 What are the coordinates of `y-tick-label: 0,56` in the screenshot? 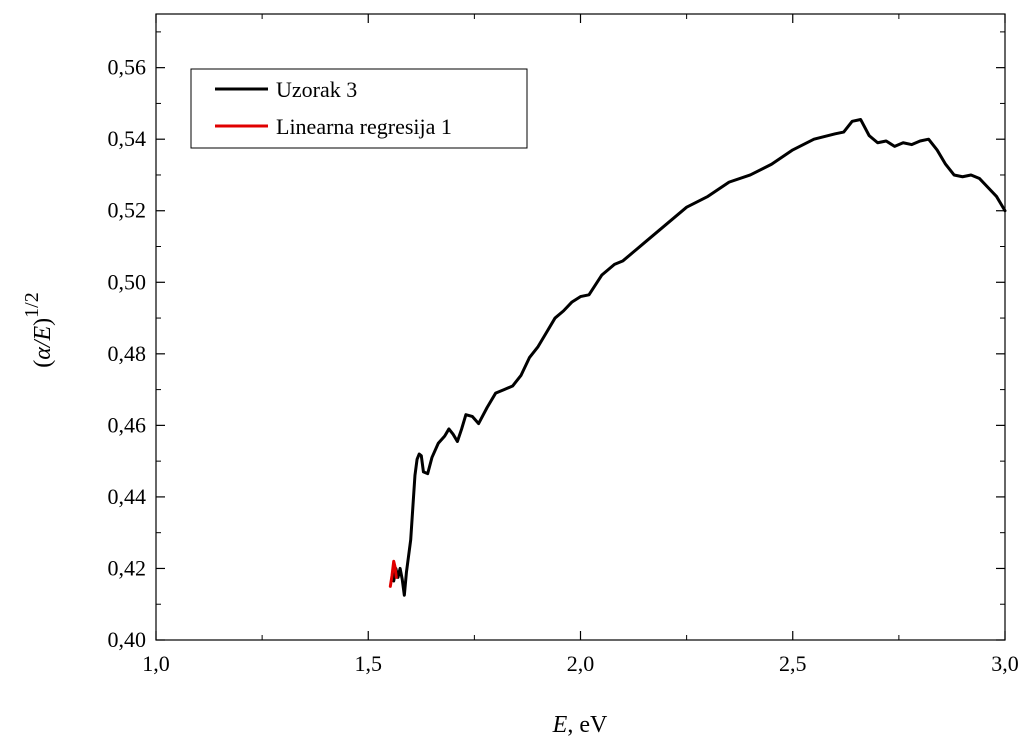 It's located at (127, 67).